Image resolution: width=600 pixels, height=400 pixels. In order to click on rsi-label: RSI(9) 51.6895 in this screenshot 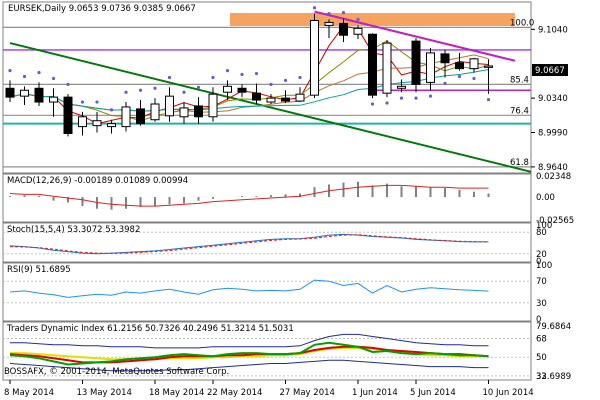, I will do `click(39, 270)`.